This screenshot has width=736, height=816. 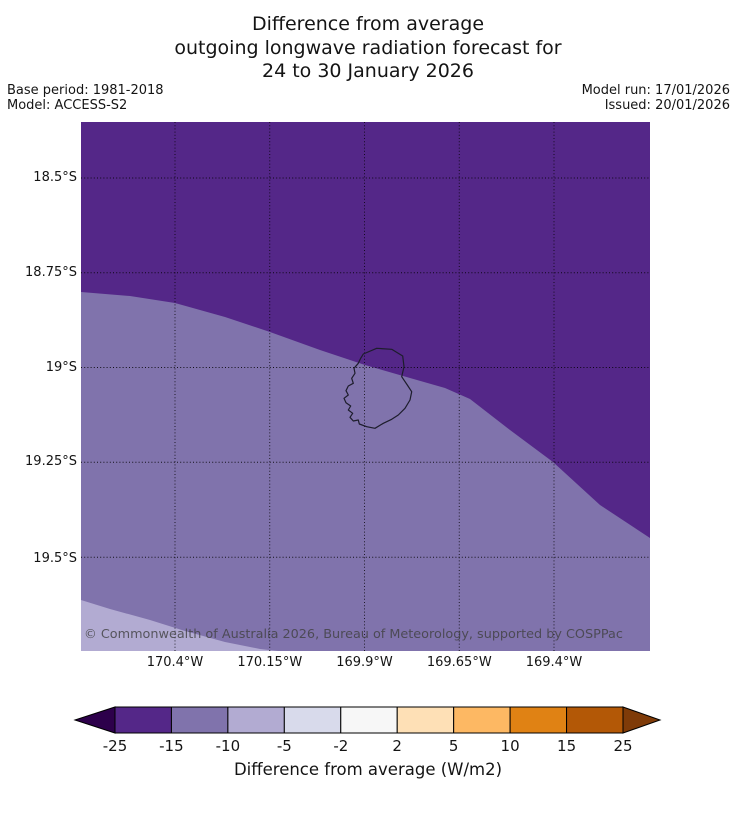 What do you see at coordinates (171, 746) in the screenshot?
I see `cbar-tick-neg15: -15` at bounding box center [171, 746].